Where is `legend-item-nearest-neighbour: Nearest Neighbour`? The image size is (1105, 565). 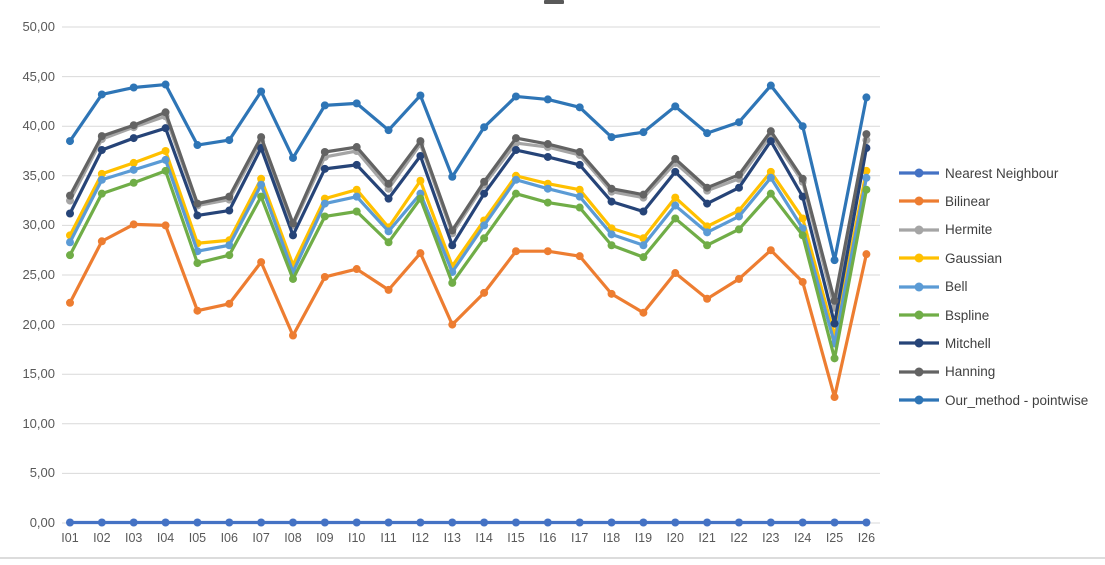 legend-item-nearest-neighbour: Nearest Neighbour is located at coordinates (978, 173).